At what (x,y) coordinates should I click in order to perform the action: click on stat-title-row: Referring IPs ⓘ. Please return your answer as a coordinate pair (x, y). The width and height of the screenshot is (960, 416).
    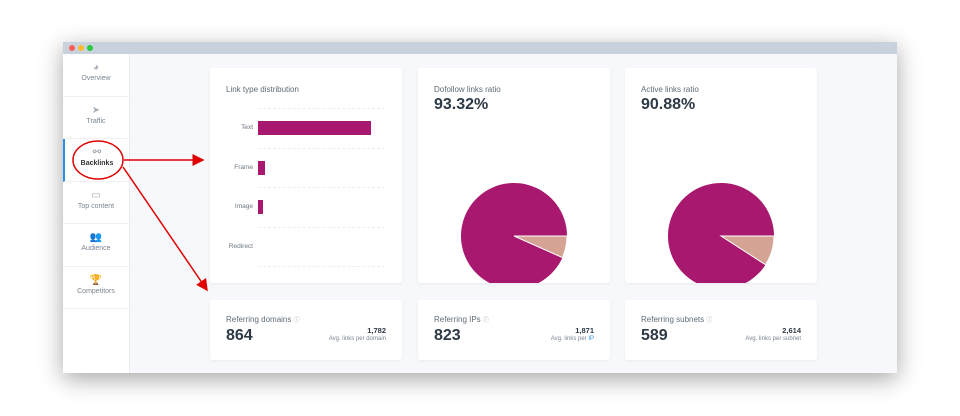
    Looking at the image, I should click on (461, 319).